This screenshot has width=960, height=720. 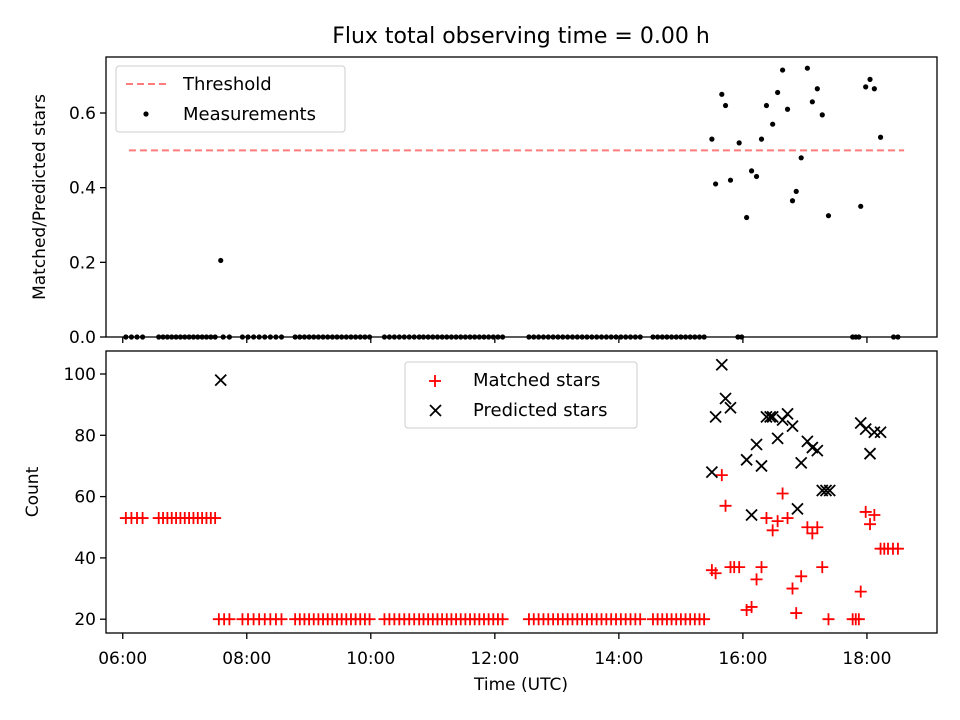 I want to click on top-y-tick-label: 0.2, so click(x=82, y=263).